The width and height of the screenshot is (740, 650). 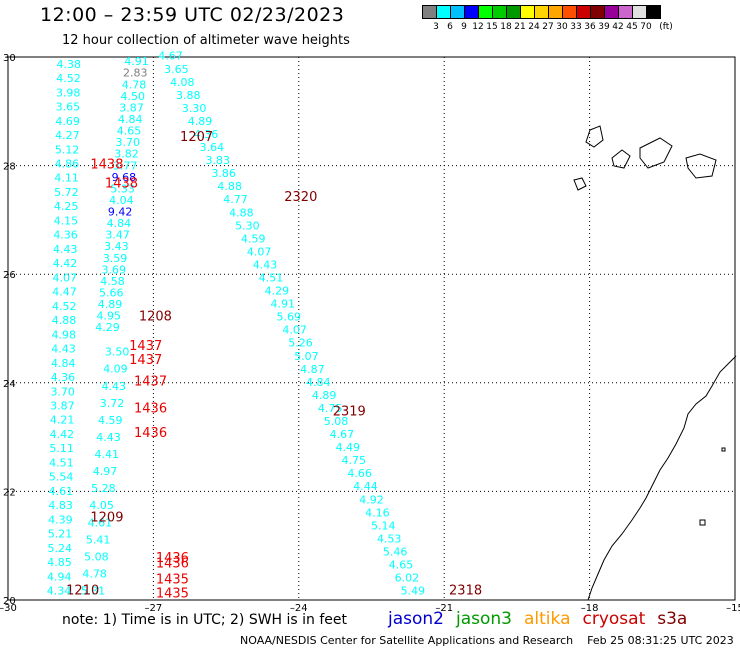 What do you see at coordinates (436, 27) in the screenshot?
I see `scale-label: 3` at bounding box center [436, 27].